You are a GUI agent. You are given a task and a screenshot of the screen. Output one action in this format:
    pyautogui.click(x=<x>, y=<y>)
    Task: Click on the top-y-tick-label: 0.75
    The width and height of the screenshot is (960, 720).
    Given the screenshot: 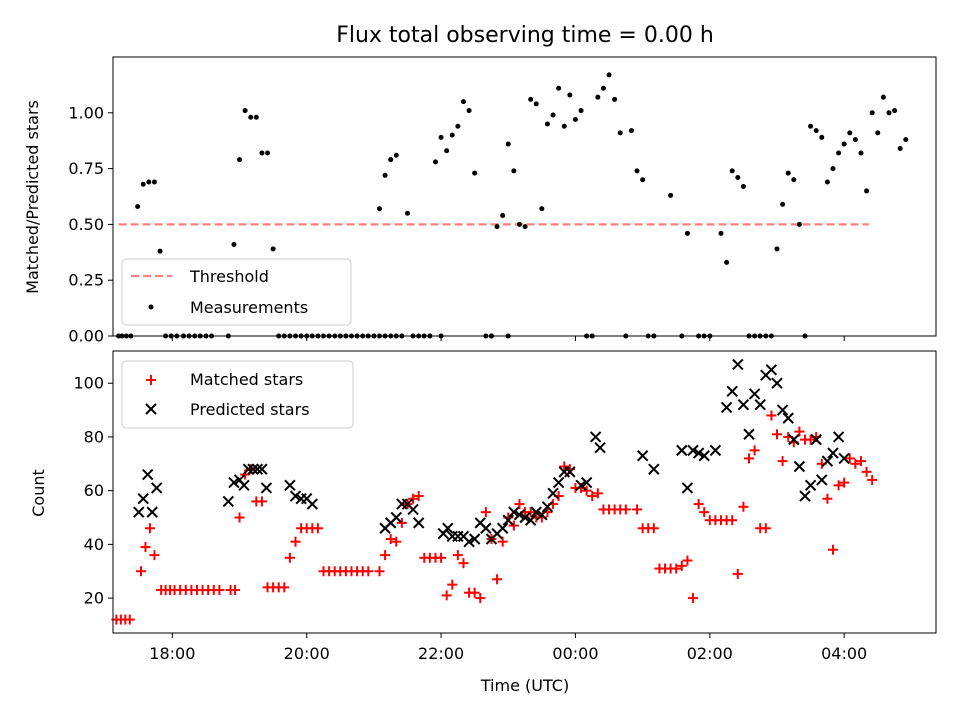 What is the action you would take?
    pyautogui.click(x=86, y=168)
    